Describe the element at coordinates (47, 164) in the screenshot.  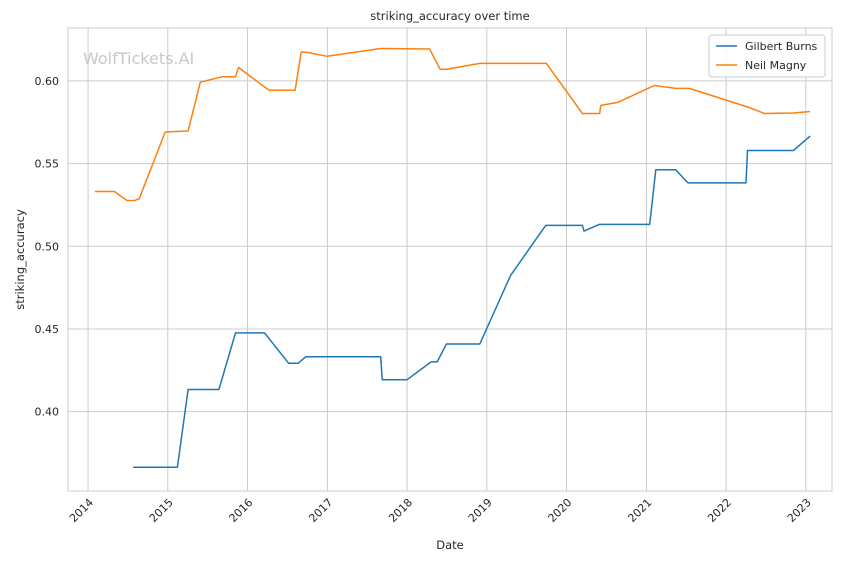
I see `y-tick-label: 0.55` at that location.